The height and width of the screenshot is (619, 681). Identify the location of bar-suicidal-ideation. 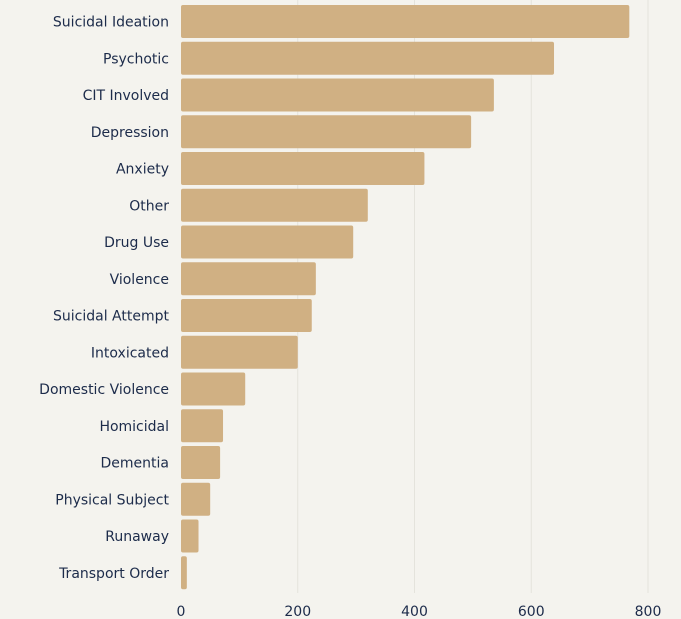
(405, 21).